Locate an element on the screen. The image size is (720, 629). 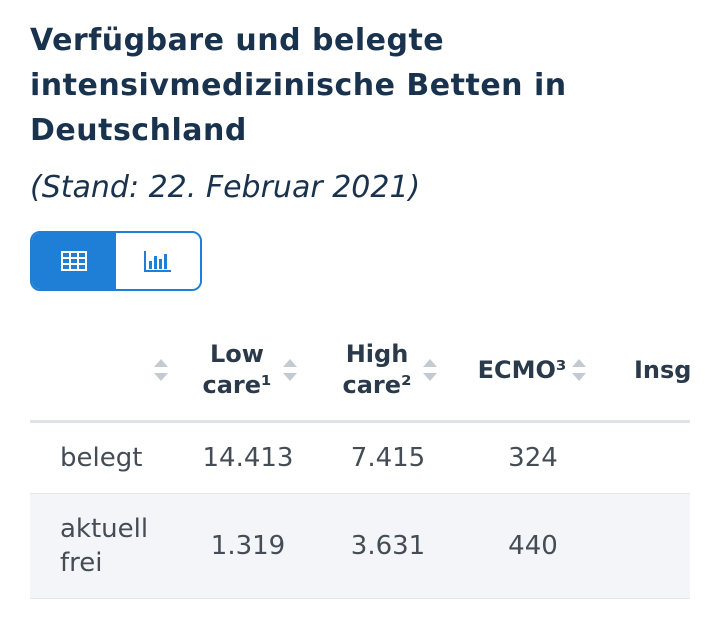
cell-low-care: 1.319 is located at coordinates (248, 546).